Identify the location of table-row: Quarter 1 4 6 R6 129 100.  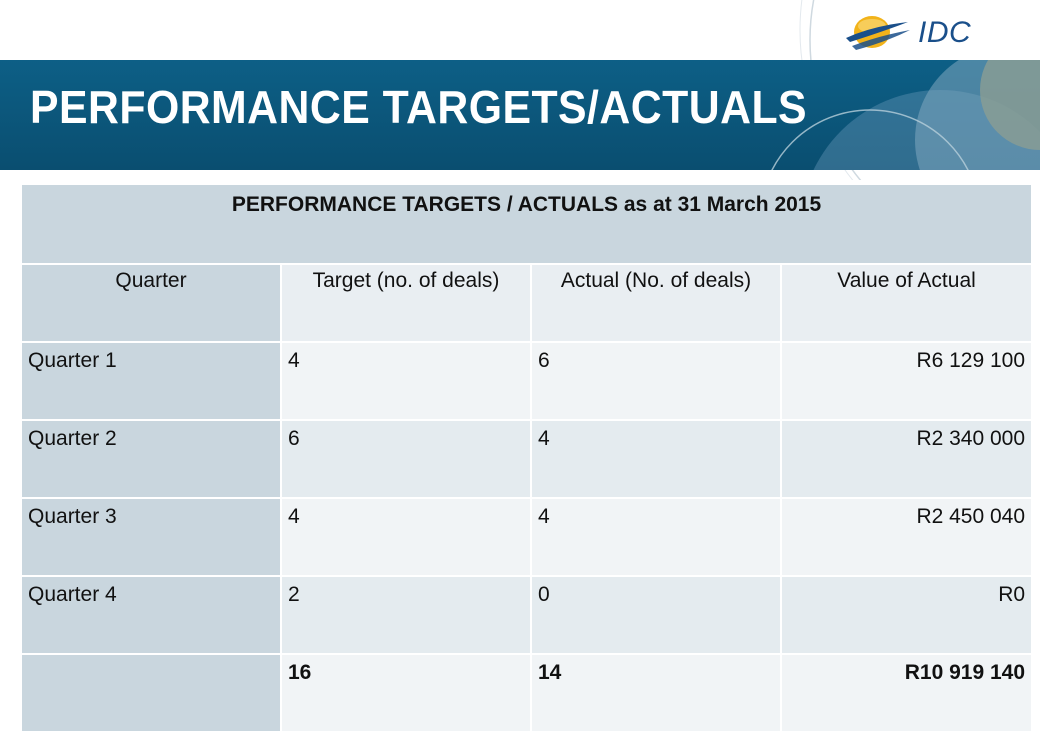
(527, 381).